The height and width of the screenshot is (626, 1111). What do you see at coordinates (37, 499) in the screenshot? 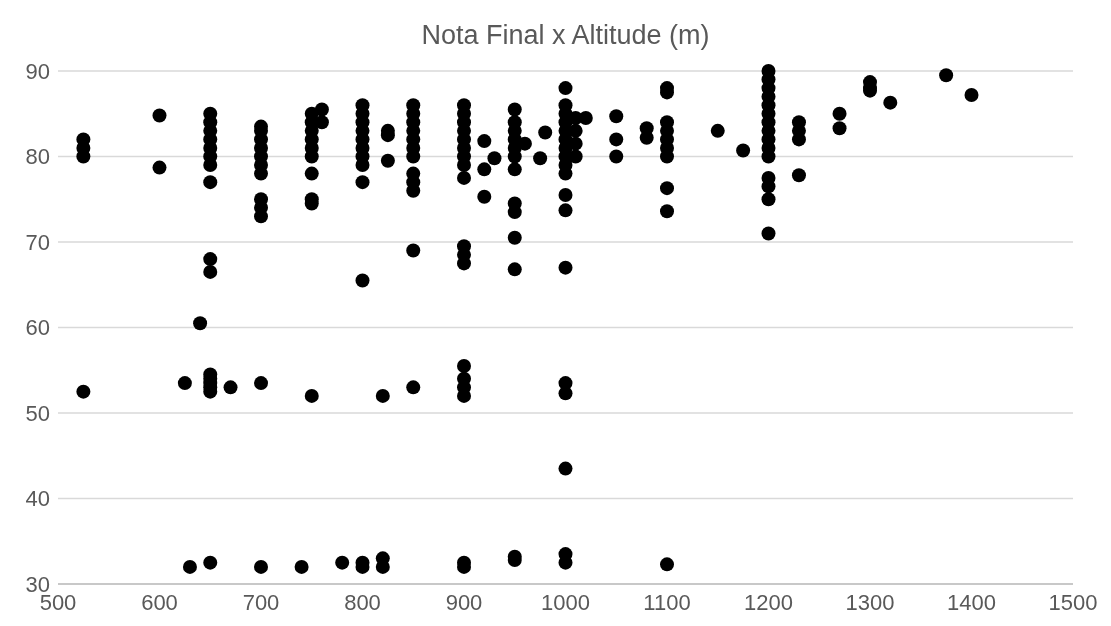
I see `y-tick-label: 40` at bounding box center [37, 499].